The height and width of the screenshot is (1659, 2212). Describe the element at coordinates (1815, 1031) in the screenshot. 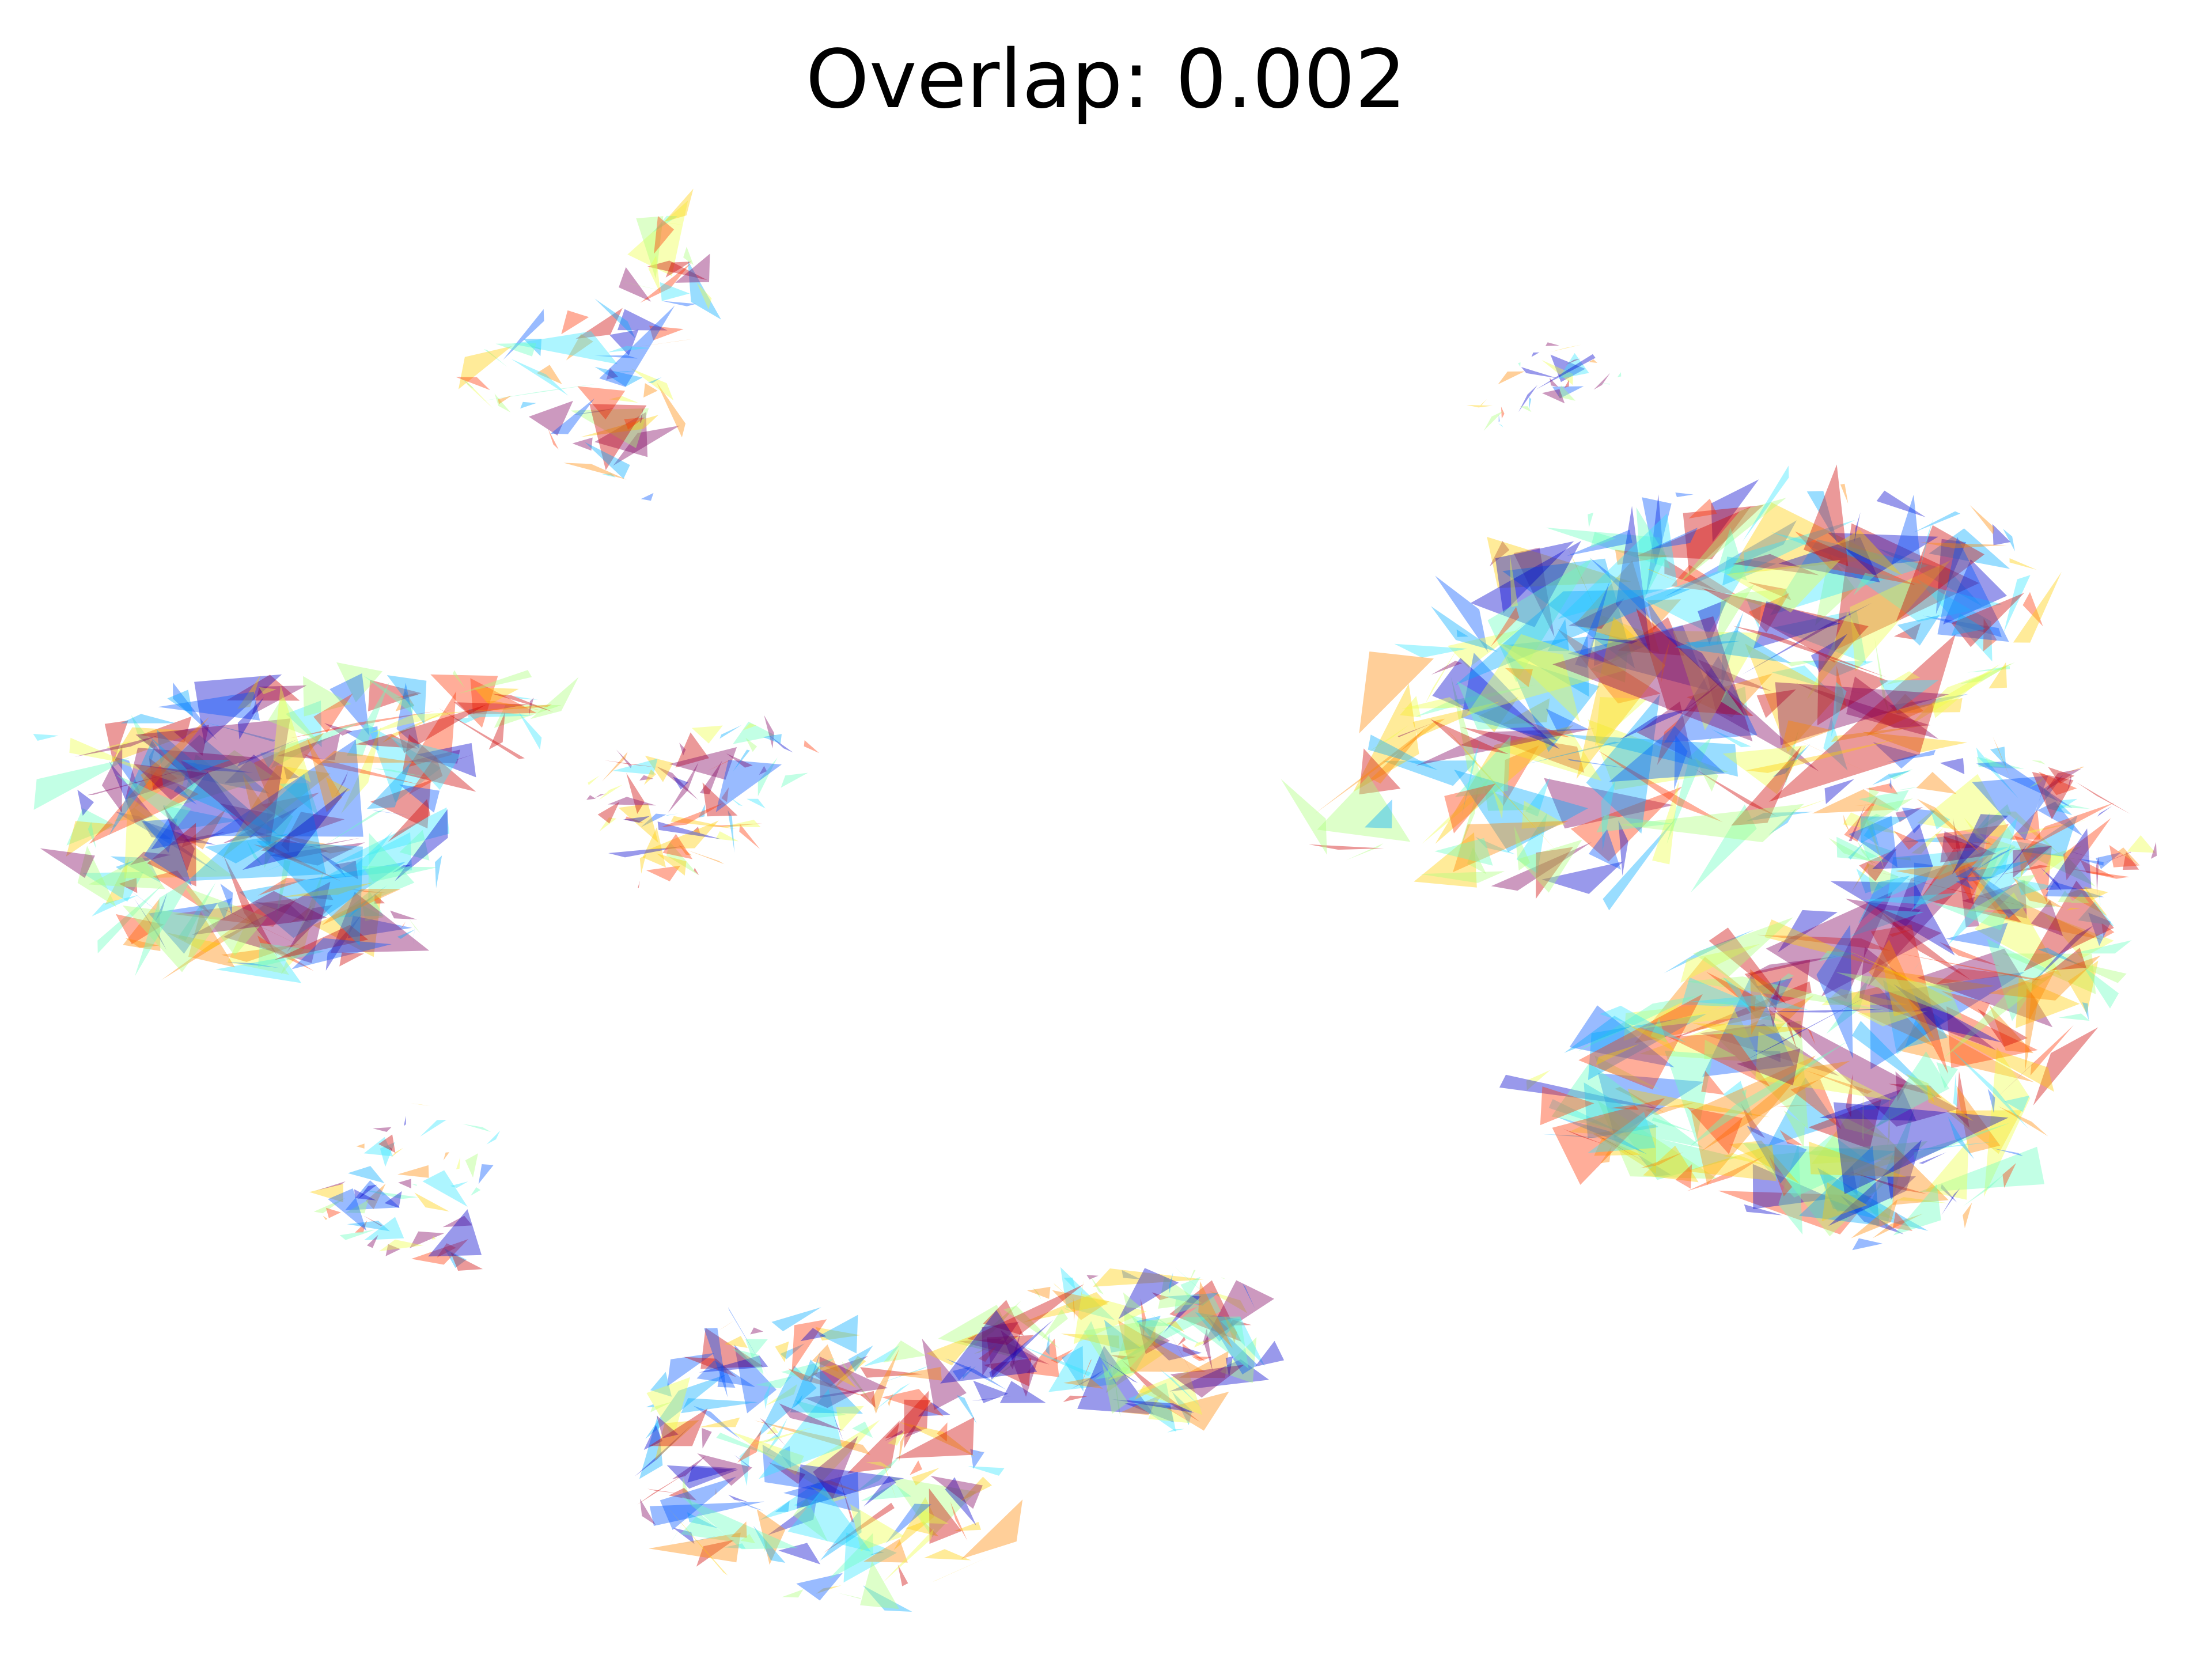

I see `cluster-right-lower` at that location.